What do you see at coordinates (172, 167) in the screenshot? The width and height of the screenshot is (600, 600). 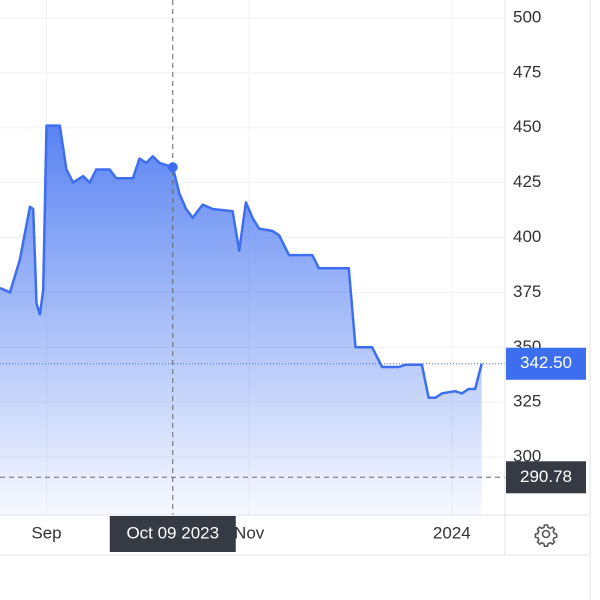 I see `crosshair-point` at bounding box center [172, 167].